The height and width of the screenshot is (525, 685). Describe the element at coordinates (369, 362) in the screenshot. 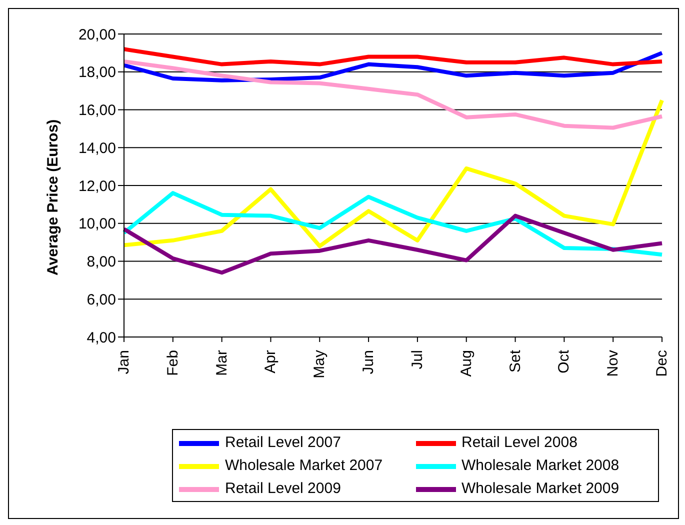

I see `x-tick-label: Jun` at that location.